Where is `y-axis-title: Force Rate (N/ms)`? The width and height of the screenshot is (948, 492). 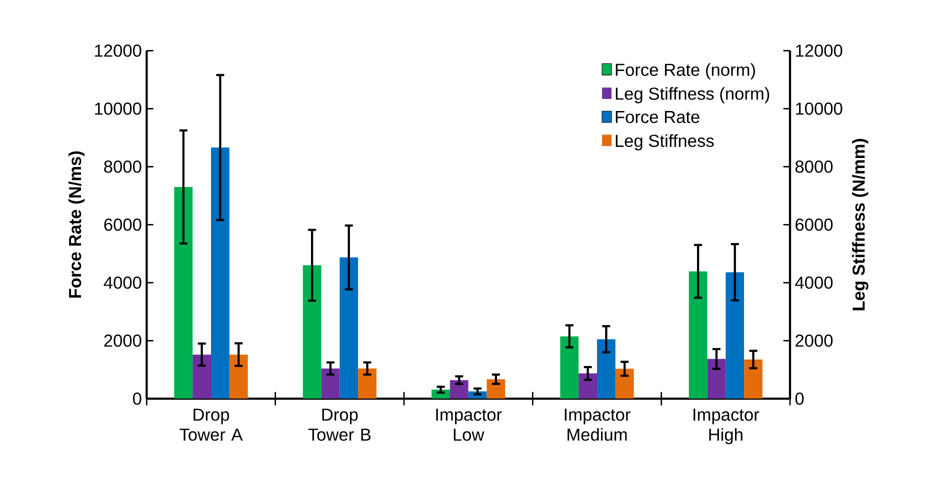
y-axis-title: Force Rate (N/ms) is located at coordinates (76, 224).